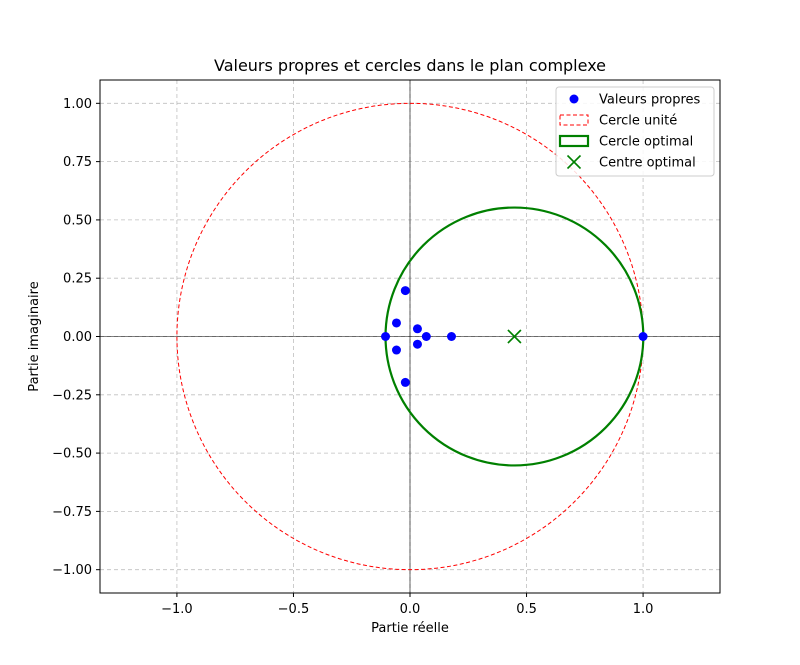 This screenshot has width=800, height=665. What do you see at coordinates (77, 220) in the screenshot?
I see `y-tick-label: 0.50` at bounding box center [77, 220].